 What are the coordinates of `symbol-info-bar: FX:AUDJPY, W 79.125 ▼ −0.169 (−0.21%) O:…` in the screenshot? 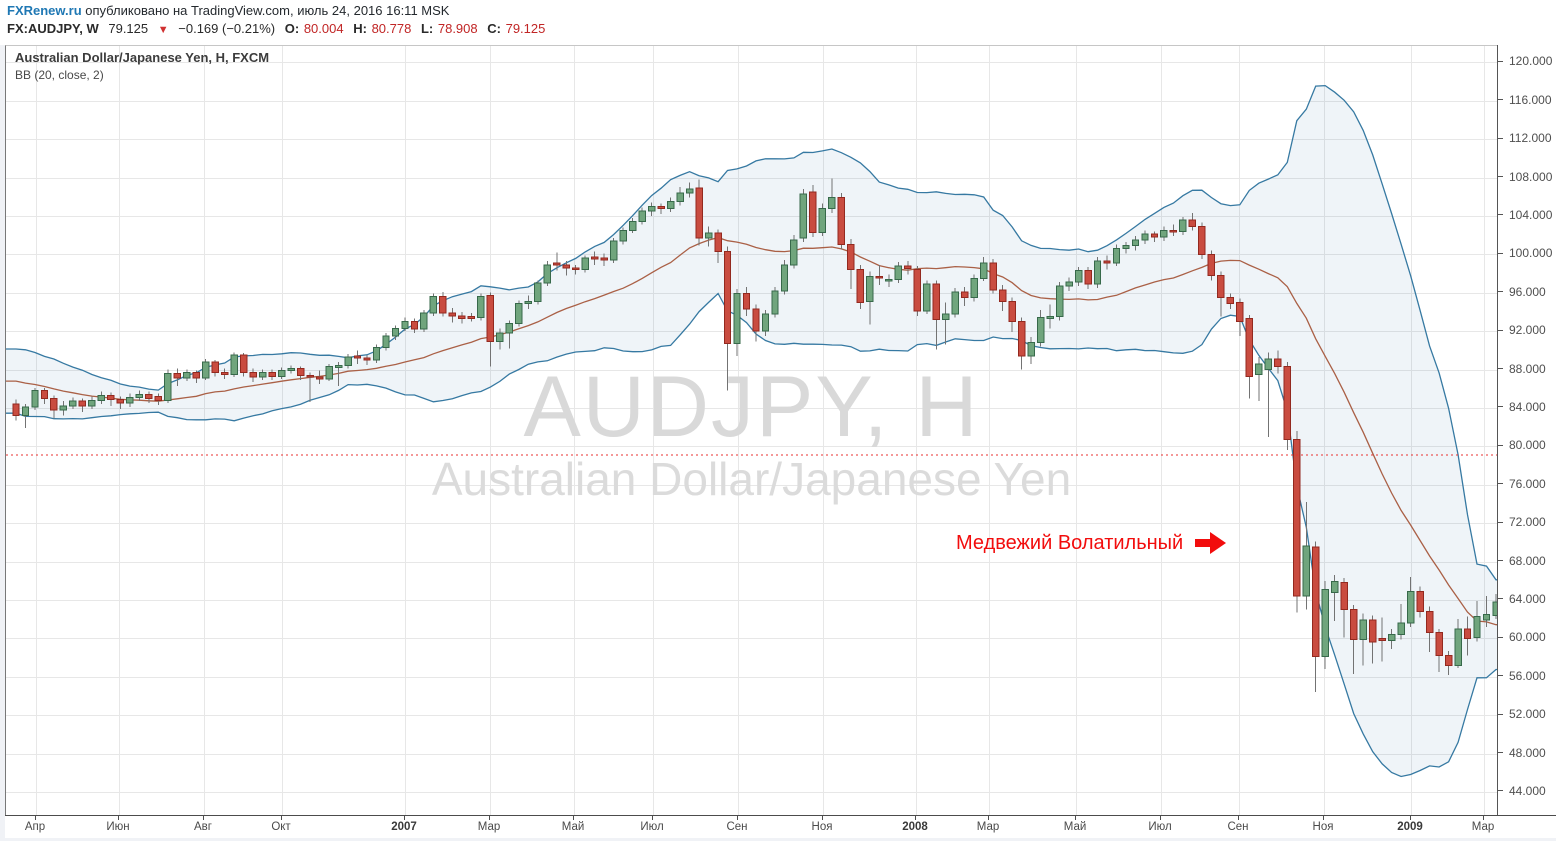 It's located at (279, 30).